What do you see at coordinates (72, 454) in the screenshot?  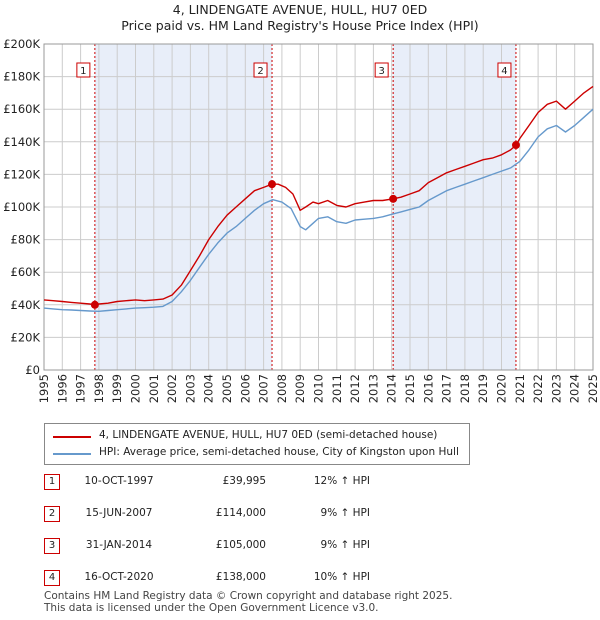 I see `legend-swatch-hpi` at bounding box center [72, 454].